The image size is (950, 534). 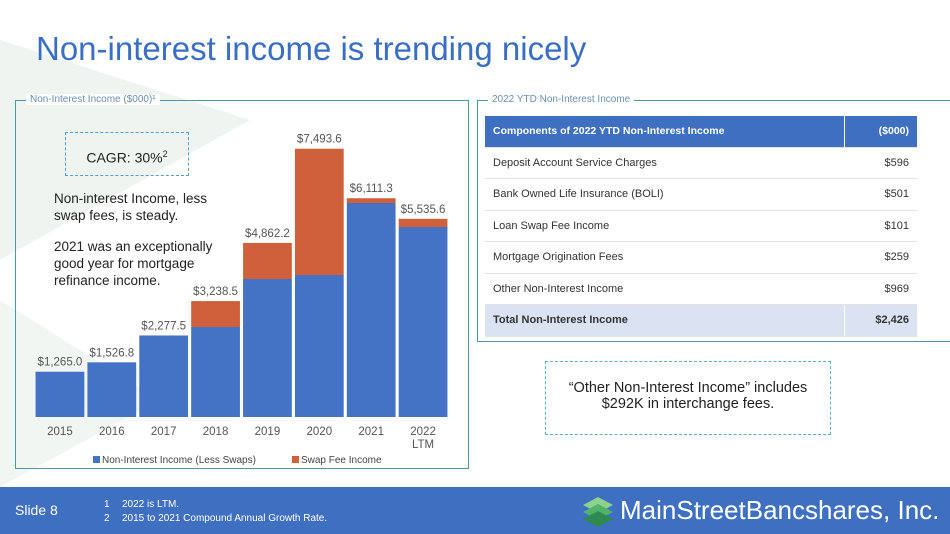 What do you see at coordinates (107, 504) in the screenshot?
I see `footnote-marker: 1` at bounding box center [107, 504].